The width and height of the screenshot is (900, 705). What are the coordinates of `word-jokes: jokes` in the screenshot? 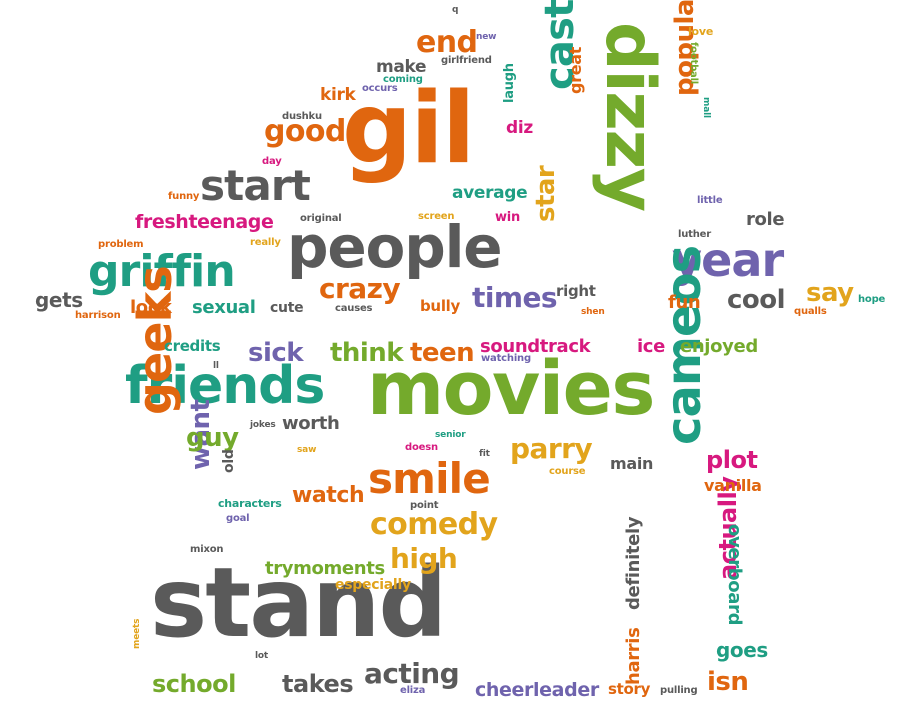 It's located at (263, 425).